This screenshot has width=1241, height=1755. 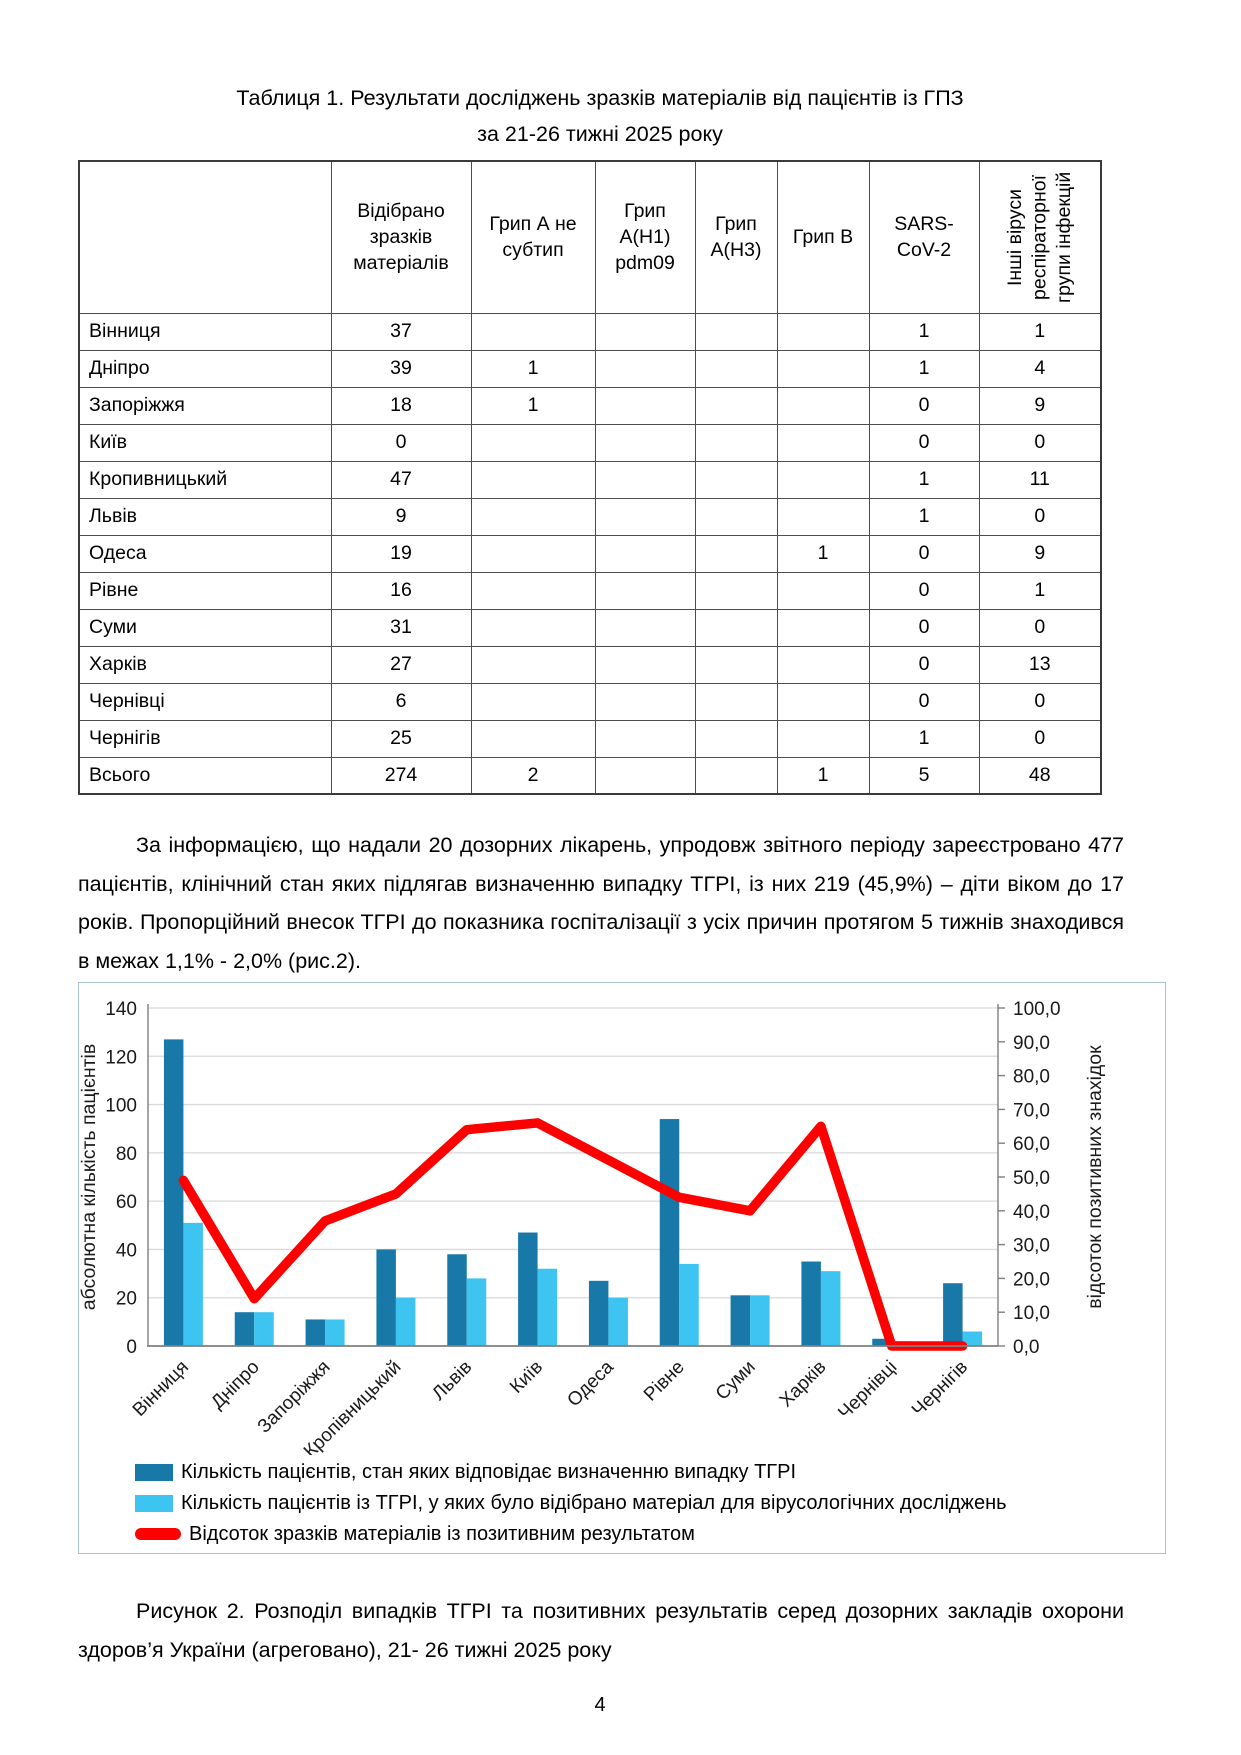 What do you see at coordinates (205, 442) in the screenshot?
I see `region-cell: Київ` at bounding box center [205, 442].